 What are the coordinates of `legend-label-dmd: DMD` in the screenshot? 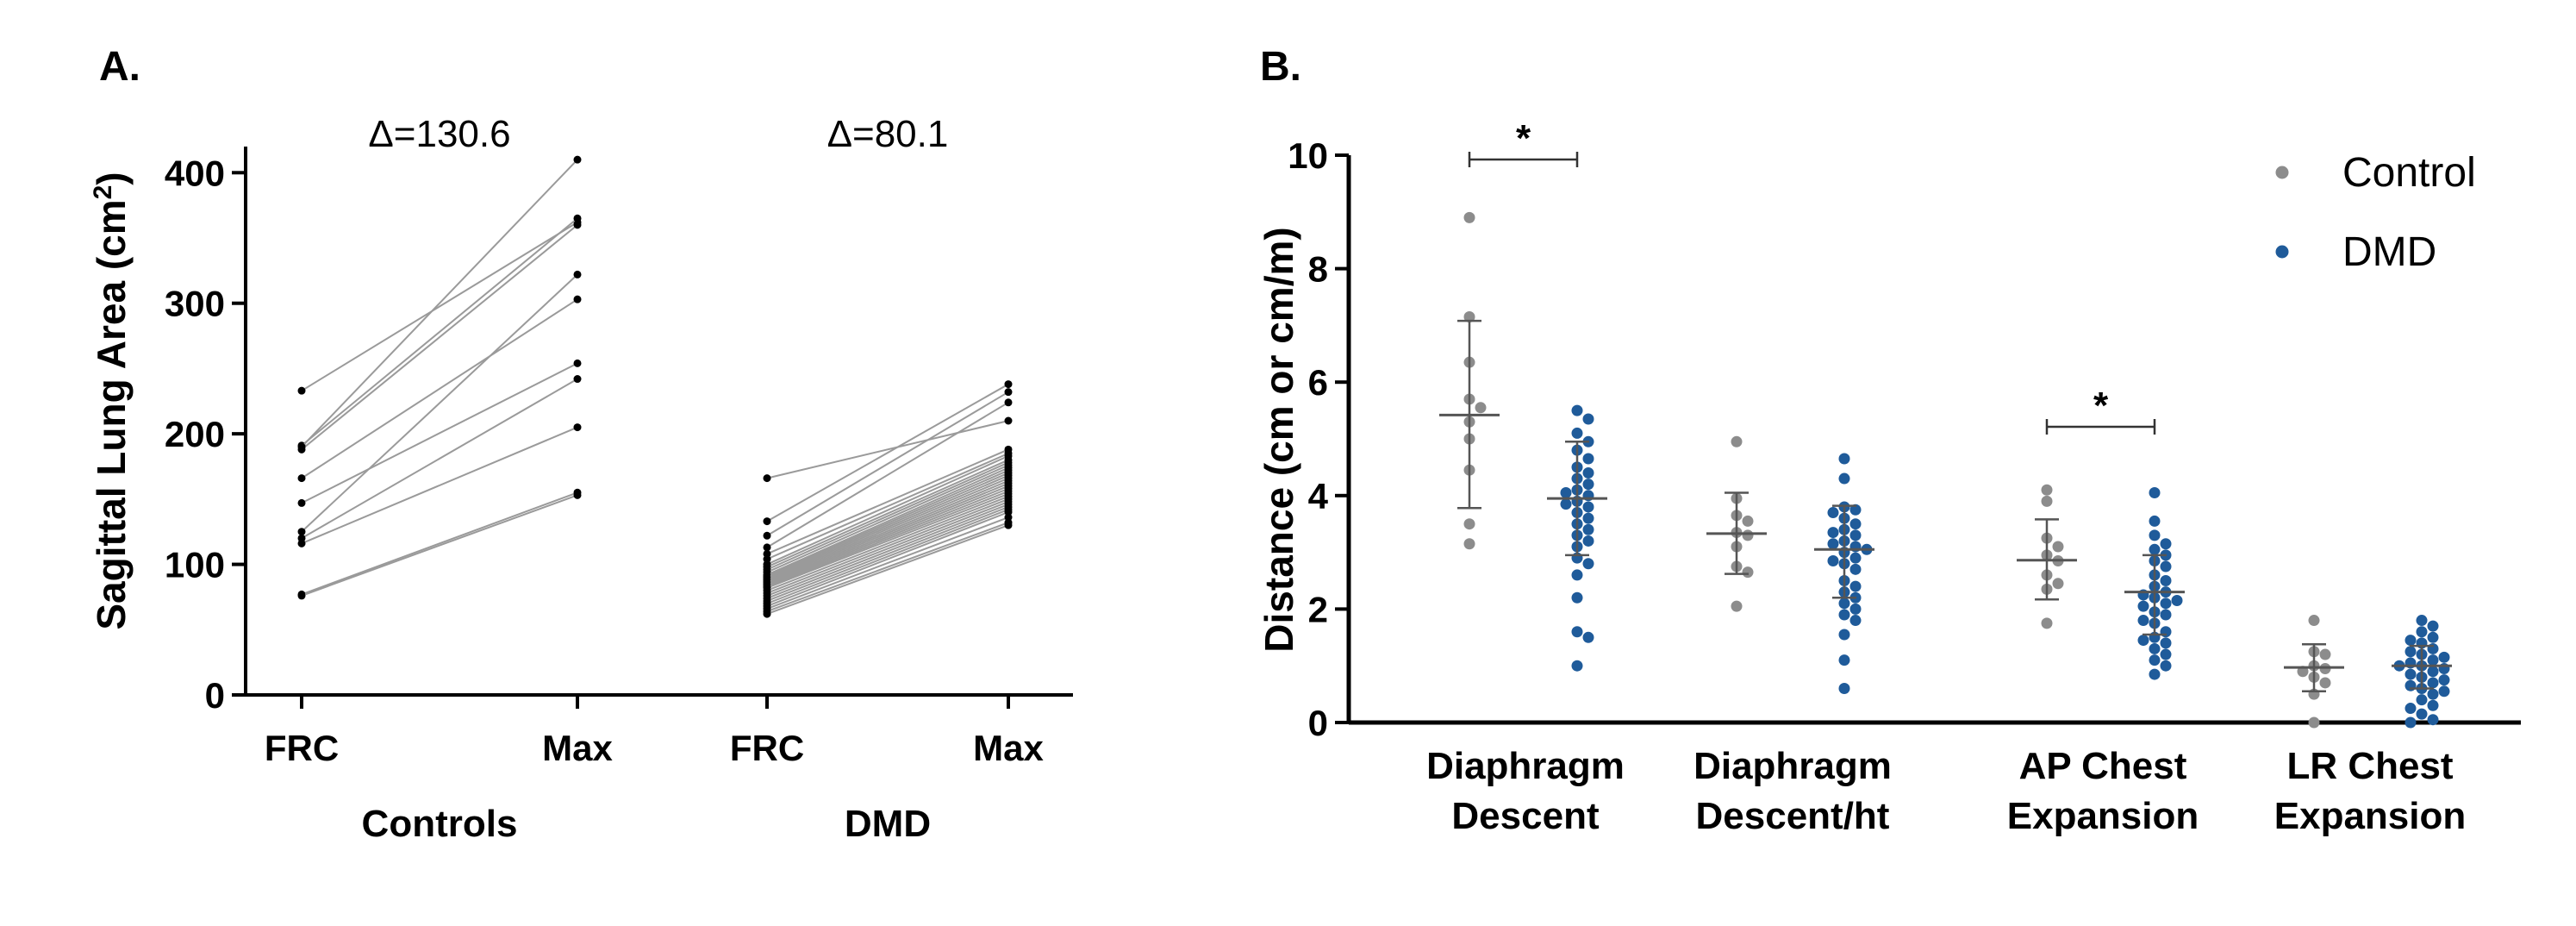 It's located at (2389, 252).